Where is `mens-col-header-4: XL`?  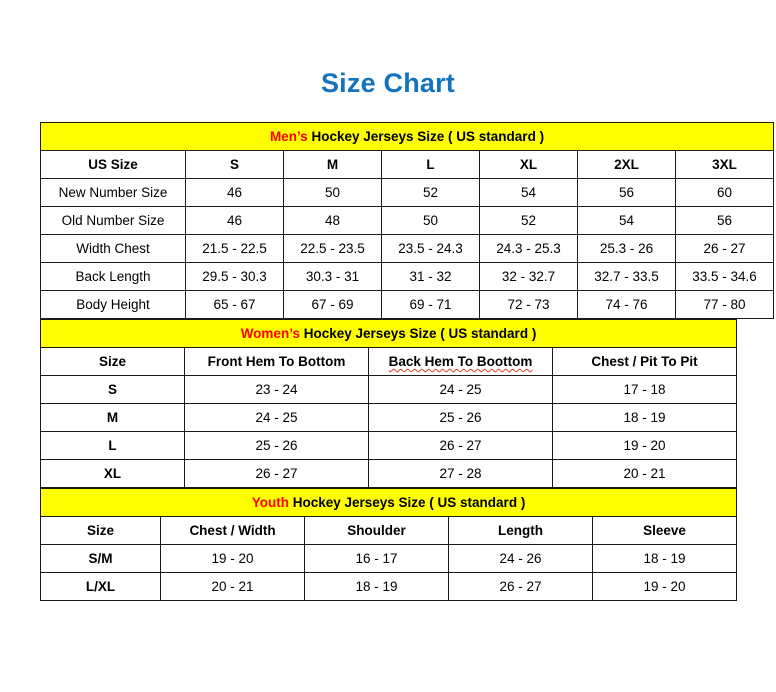
mens-col-header-4: XL is located at coordinates (528, 164).